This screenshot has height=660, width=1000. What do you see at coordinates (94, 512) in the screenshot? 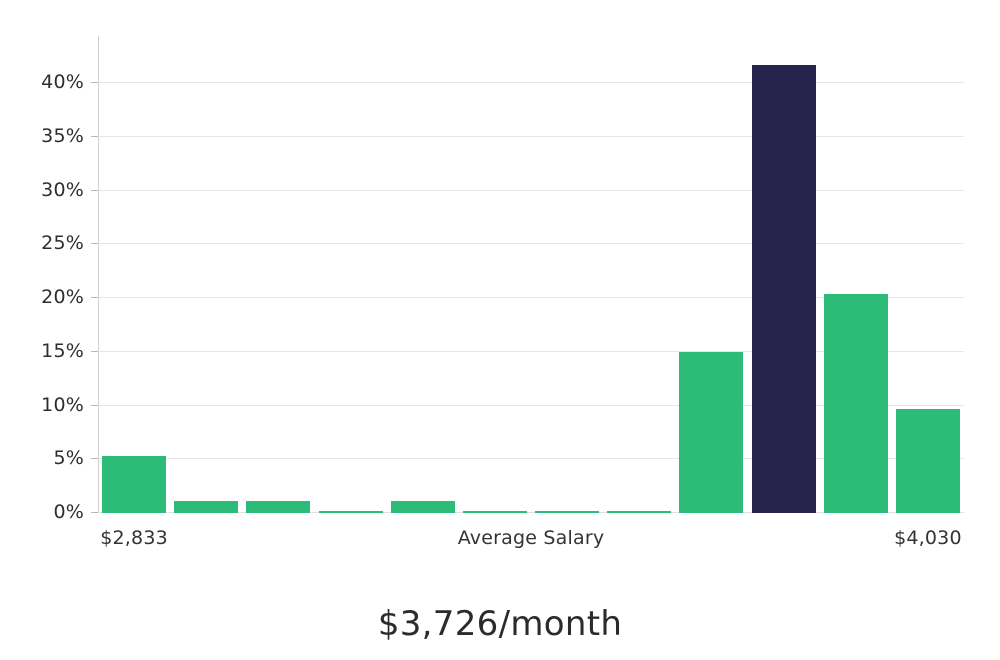
I see `y-tick-mark-0%` at bounding box center [94, 512].